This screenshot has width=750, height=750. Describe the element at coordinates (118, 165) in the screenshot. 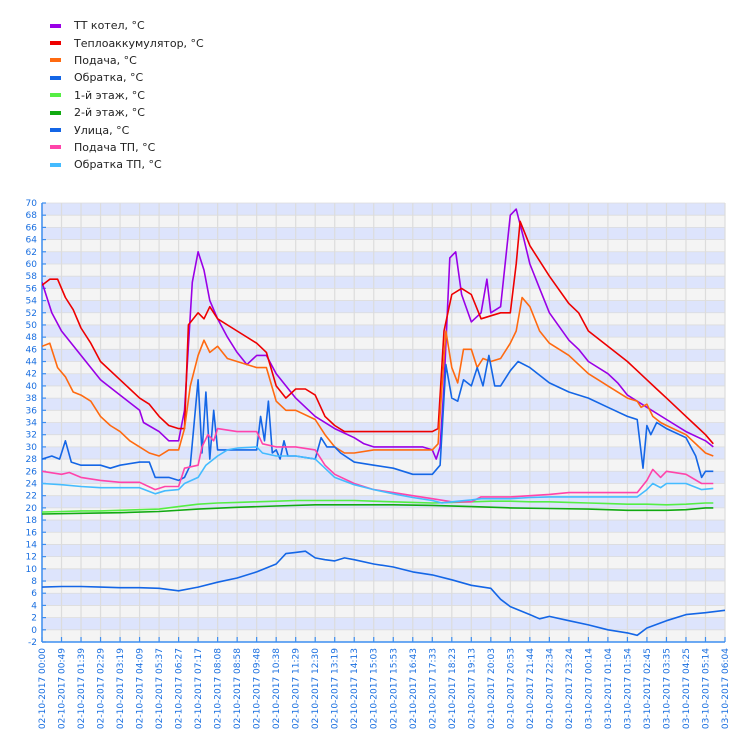

I see `legend-label: Обратка ТП, °C` at that location.